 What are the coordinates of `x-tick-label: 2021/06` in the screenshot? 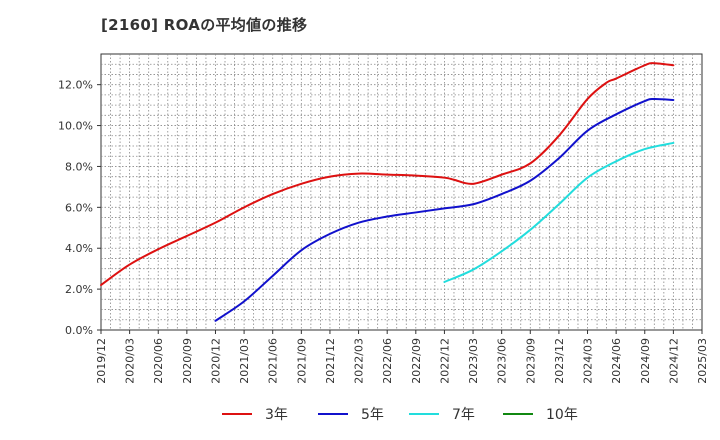 It's located at (273, 361).